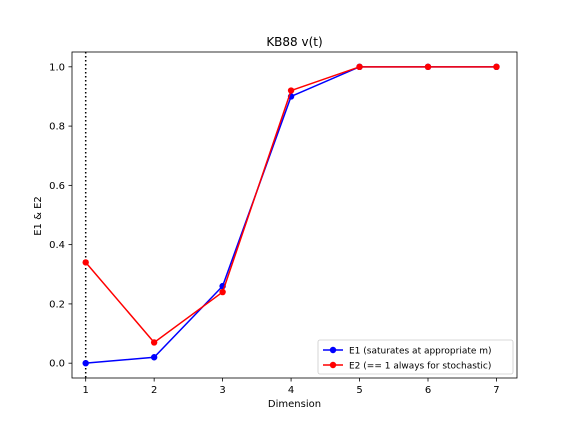 The width and height of the screenshot is (576, 436). I want to click on y-tick-label: 0.2, so click(57, 304).